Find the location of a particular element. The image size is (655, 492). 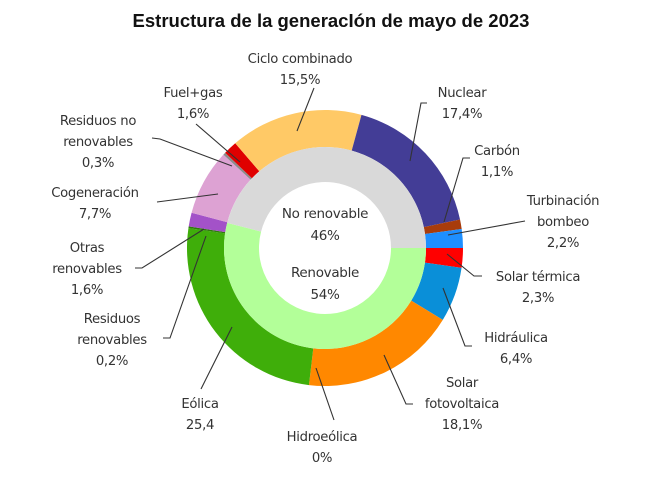

leader-line-residuos-no-renovables is located at coordinates (192, 152).